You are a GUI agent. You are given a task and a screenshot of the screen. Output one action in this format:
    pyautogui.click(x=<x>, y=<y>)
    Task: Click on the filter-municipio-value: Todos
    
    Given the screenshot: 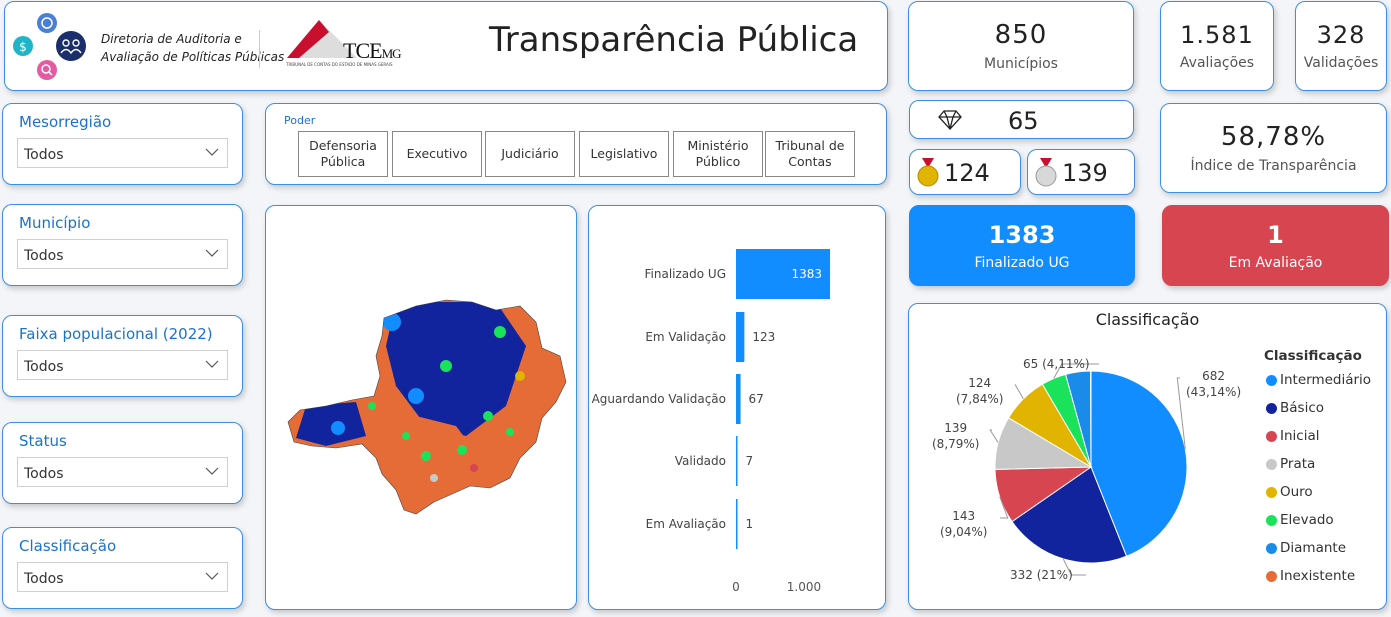 What is the action you would take?
    pyautogui.click(x=44, y=256)
    